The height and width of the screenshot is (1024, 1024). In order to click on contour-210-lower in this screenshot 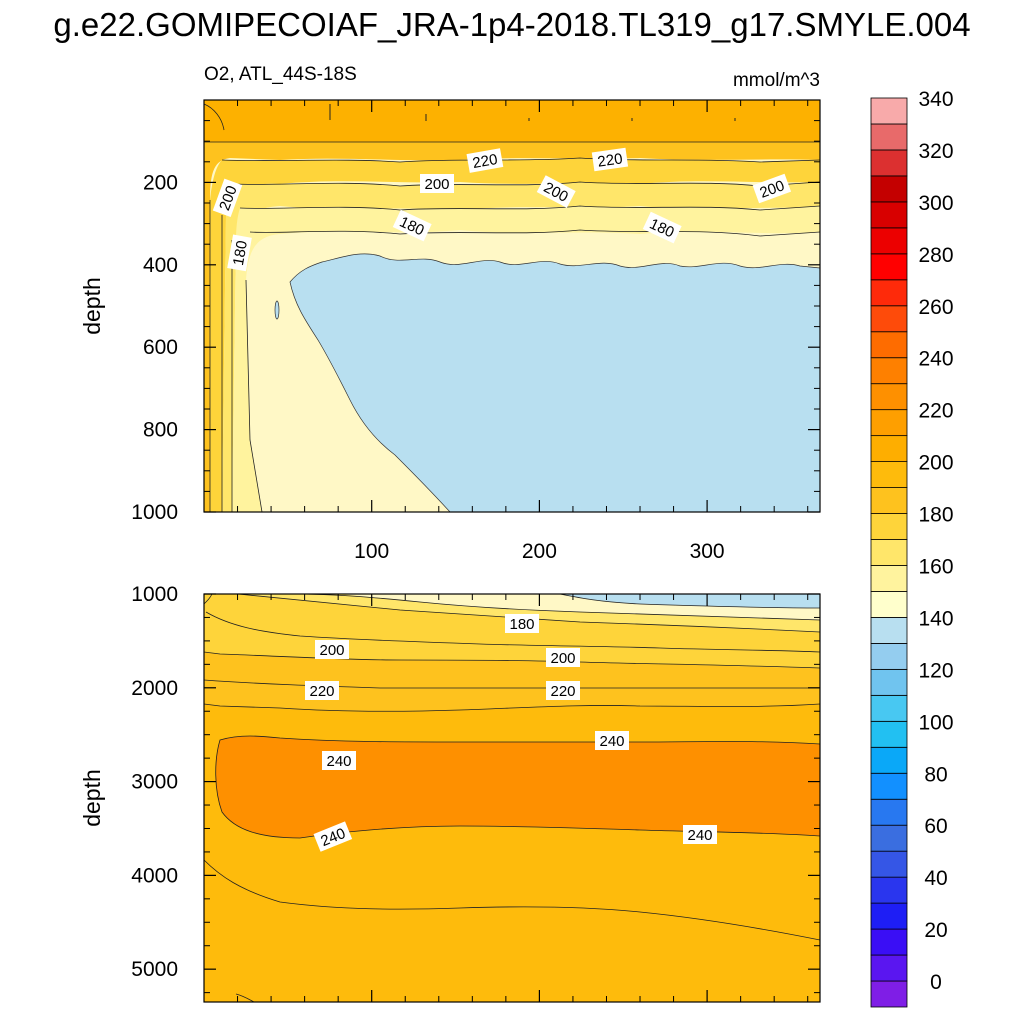, I will do `click(511, 684)`.